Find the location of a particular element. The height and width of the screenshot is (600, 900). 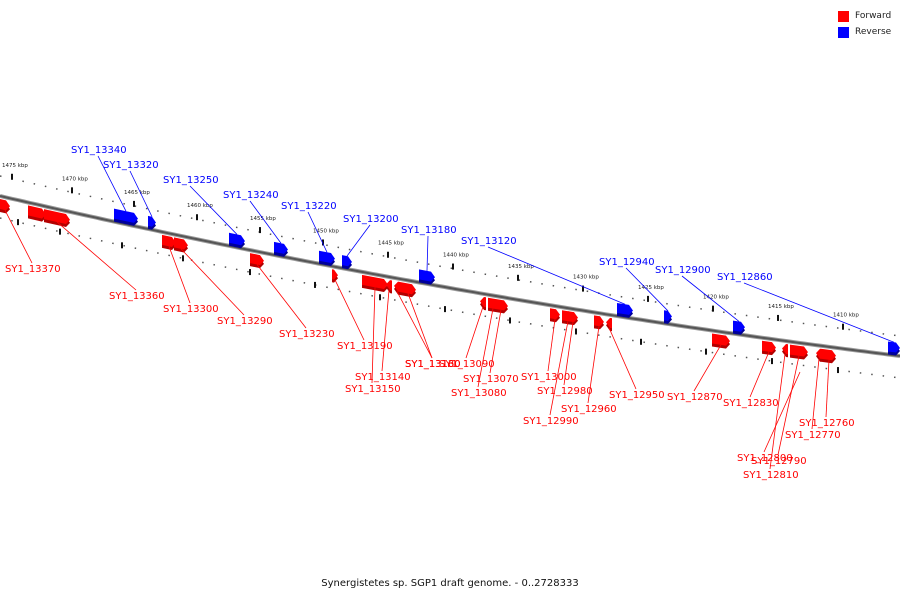

forward-gene-label: SY1_12960 is located at coordinates (589, 409).